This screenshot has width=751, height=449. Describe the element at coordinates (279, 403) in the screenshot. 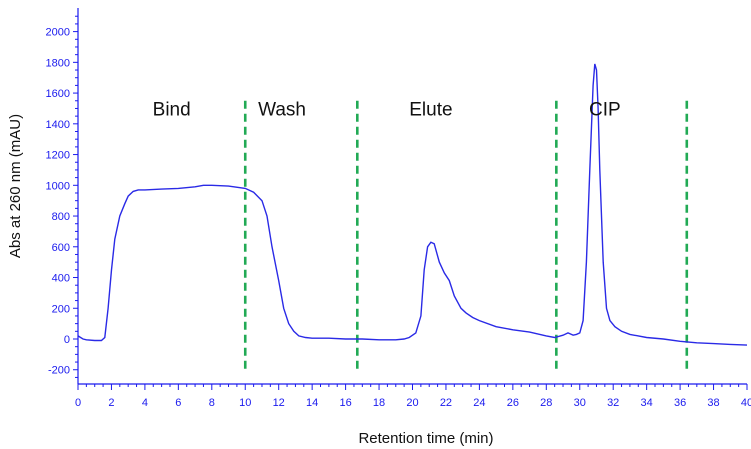

I see `x-tick-label: 12` at that location.